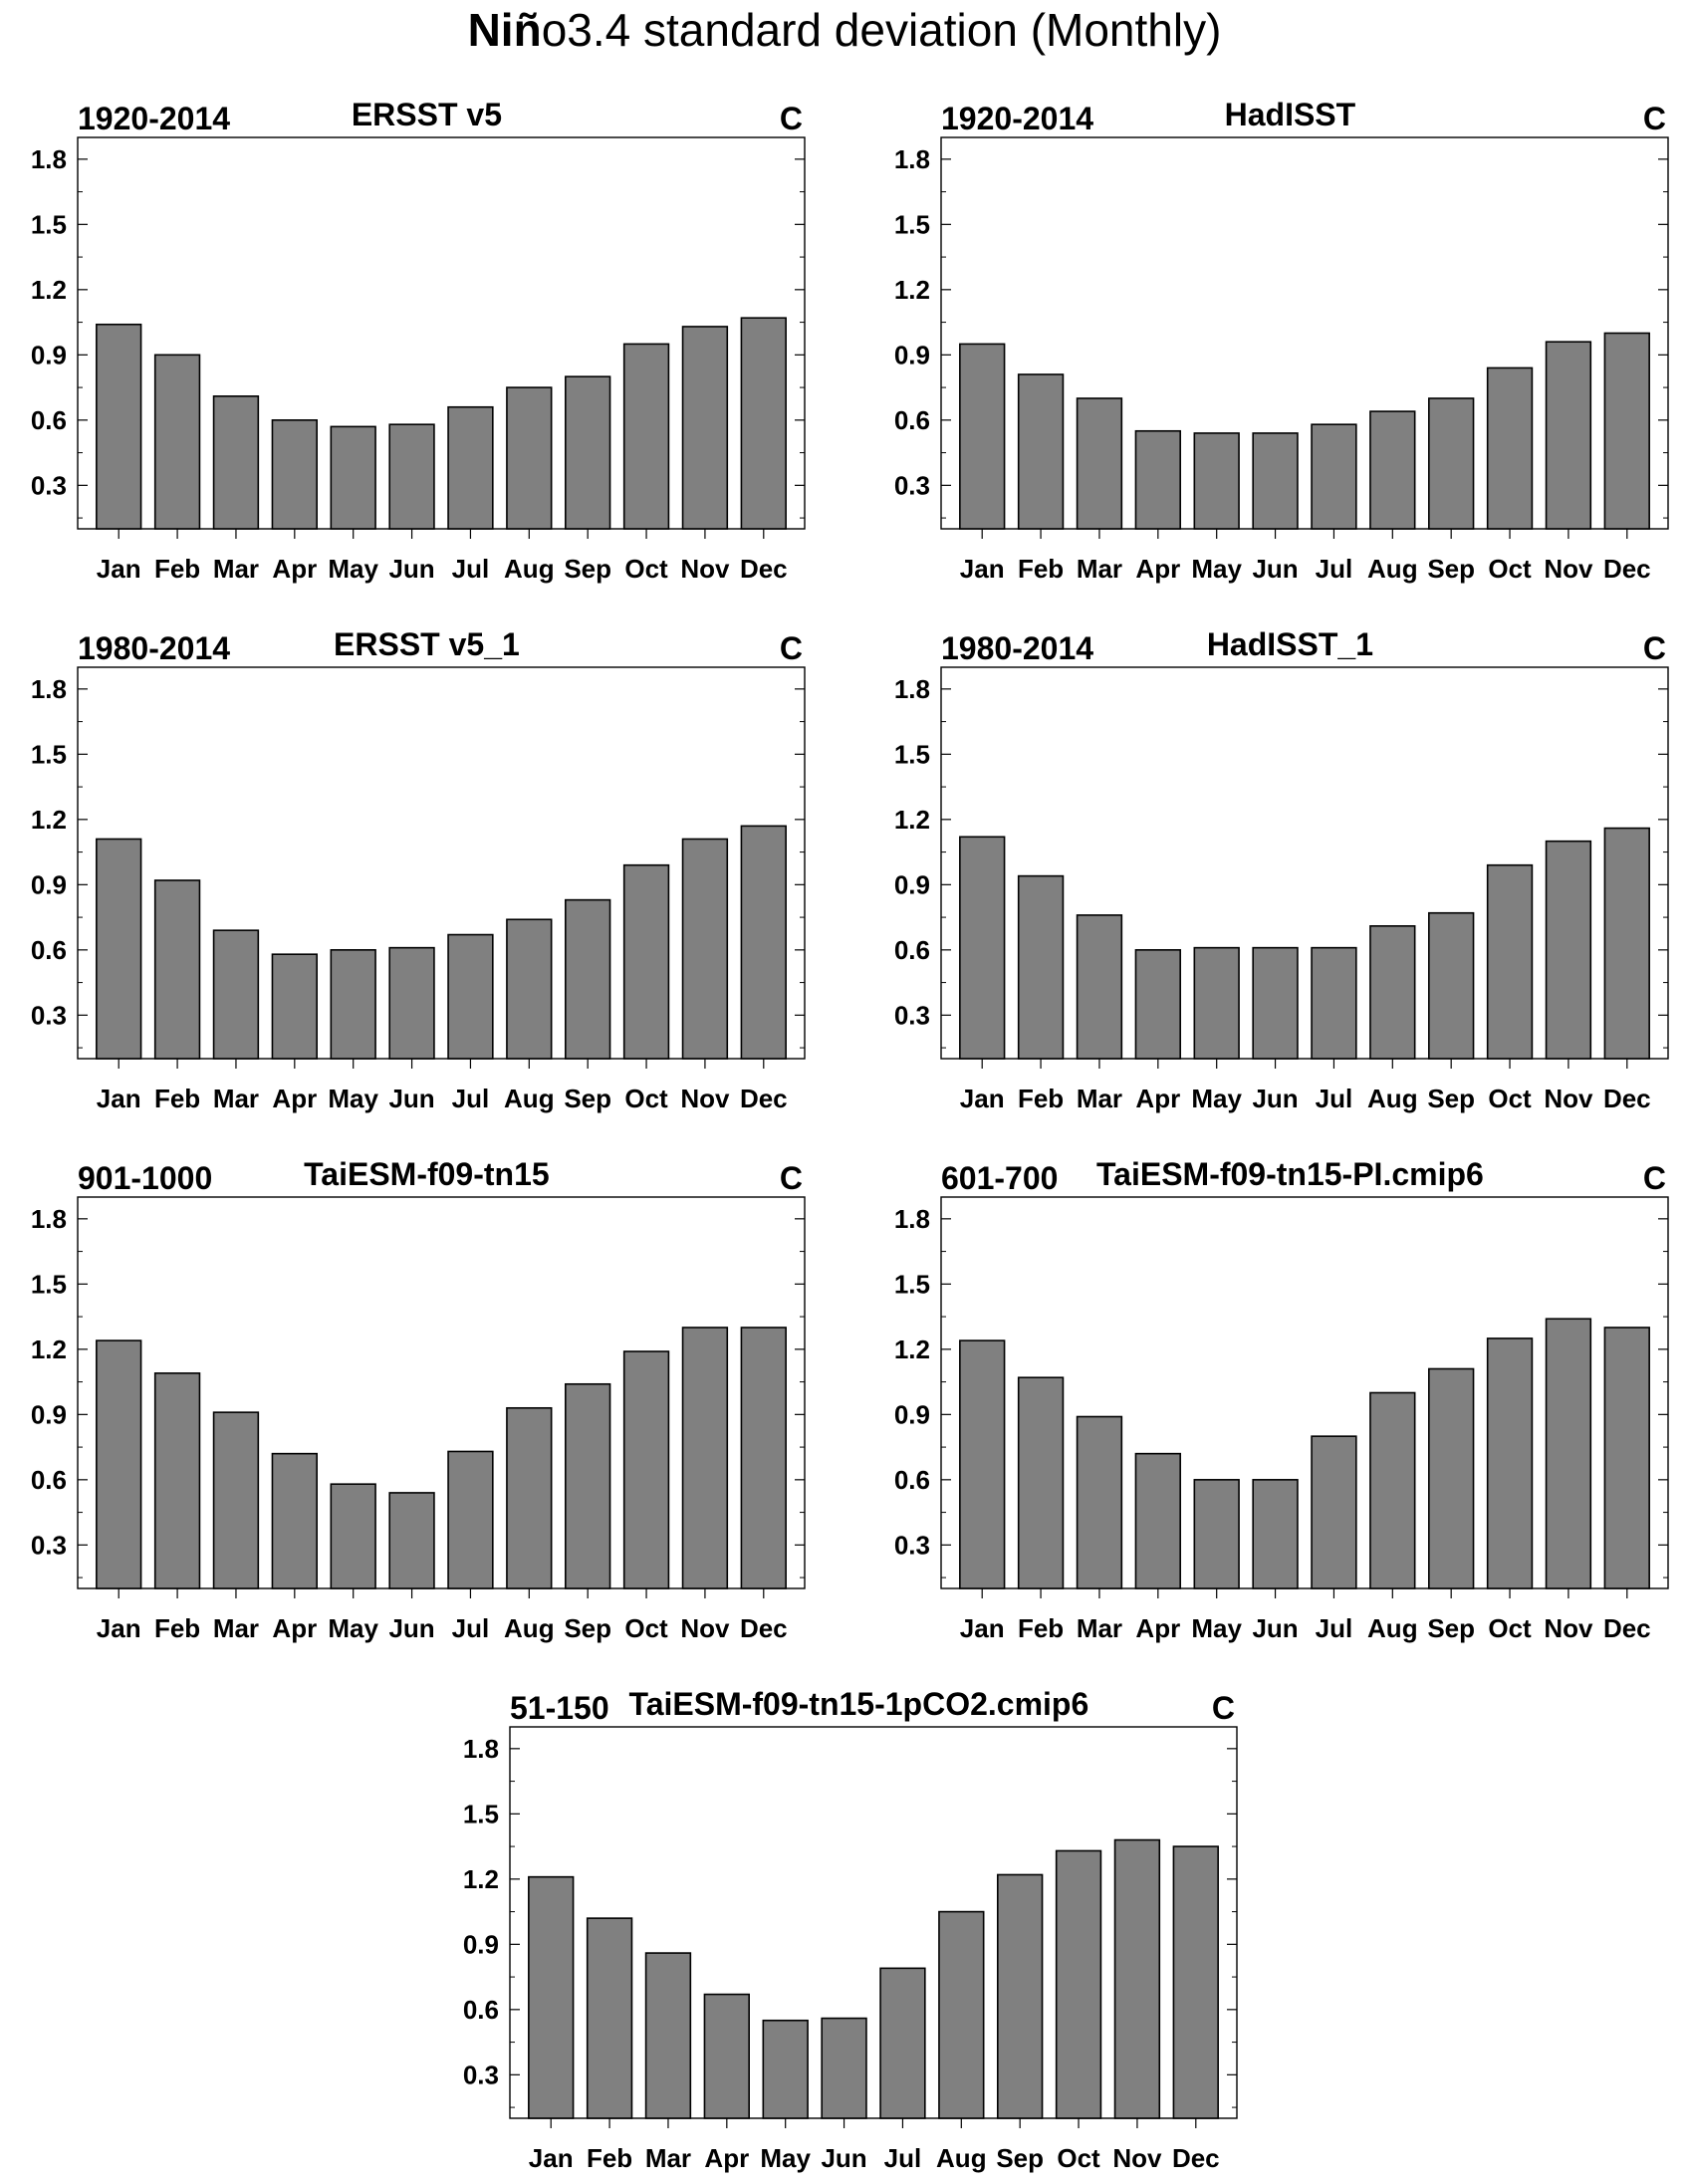 This screenshot has height=2184, width=1689. I want to click on figure-title-rest: o3.4 standard deviation (Monthly), so click(881, 30).